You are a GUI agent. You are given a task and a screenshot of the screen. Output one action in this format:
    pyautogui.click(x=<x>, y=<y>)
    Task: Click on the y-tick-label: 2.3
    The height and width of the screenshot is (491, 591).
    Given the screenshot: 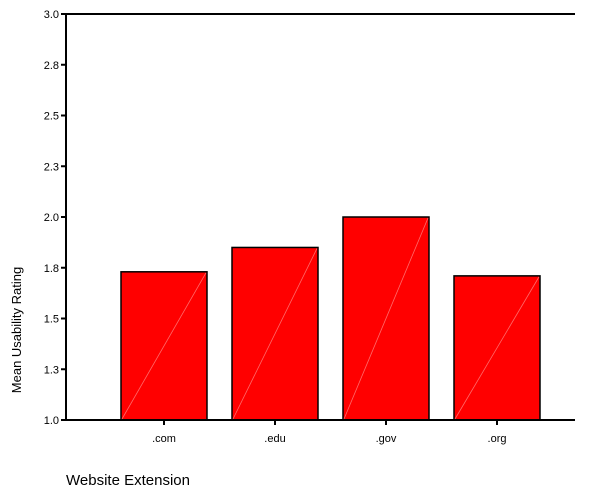 What is the action you would take?
    pyautogui.click(x=51, y=167)
    